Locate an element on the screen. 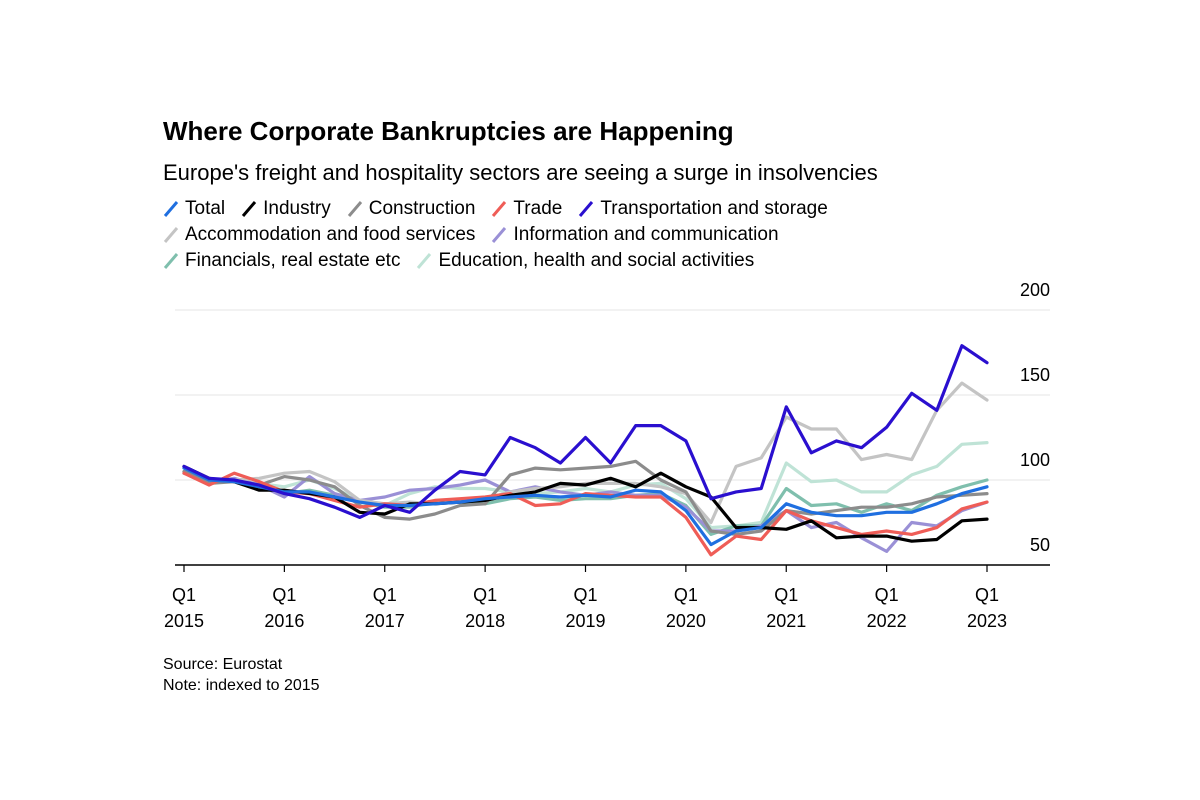  legend-label: Transportation and storage is located at coordinates (714, 208).